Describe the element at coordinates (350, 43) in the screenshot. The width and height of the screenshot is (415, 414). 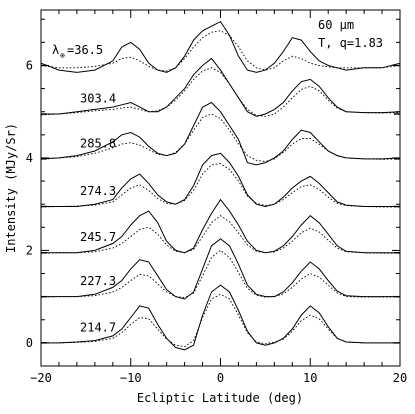
I see `model-annotation: T, q=1.83` at that location.